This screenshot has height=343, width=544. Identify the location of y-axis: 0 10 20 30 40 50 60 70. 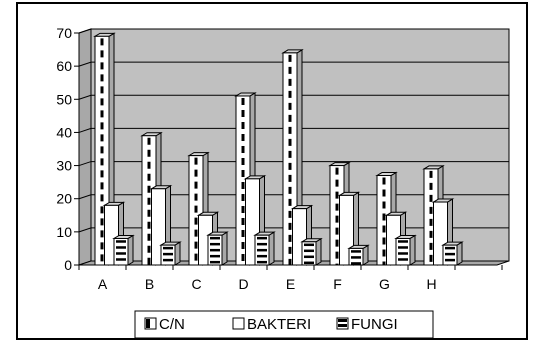
(68, 149).